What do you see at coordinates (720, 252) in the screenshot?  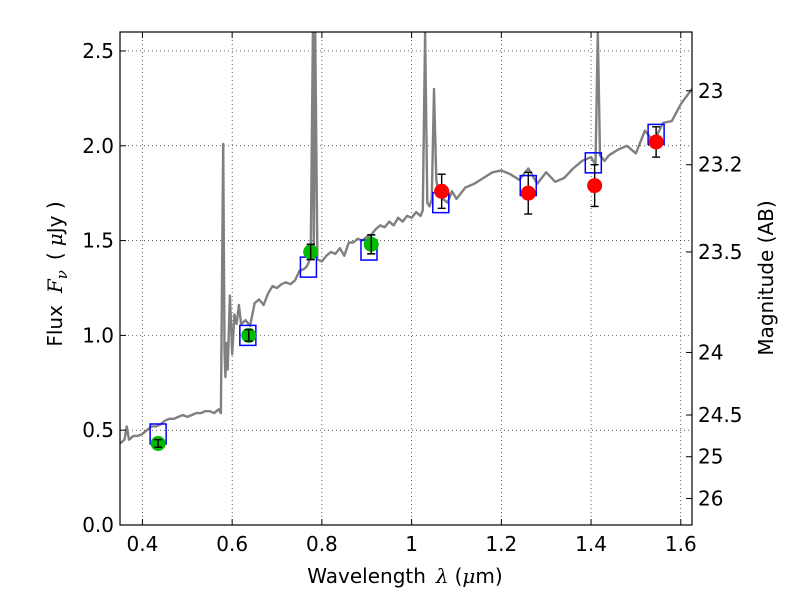 I see `right-tick-label: 23.5` at bounding box center [720, 252].